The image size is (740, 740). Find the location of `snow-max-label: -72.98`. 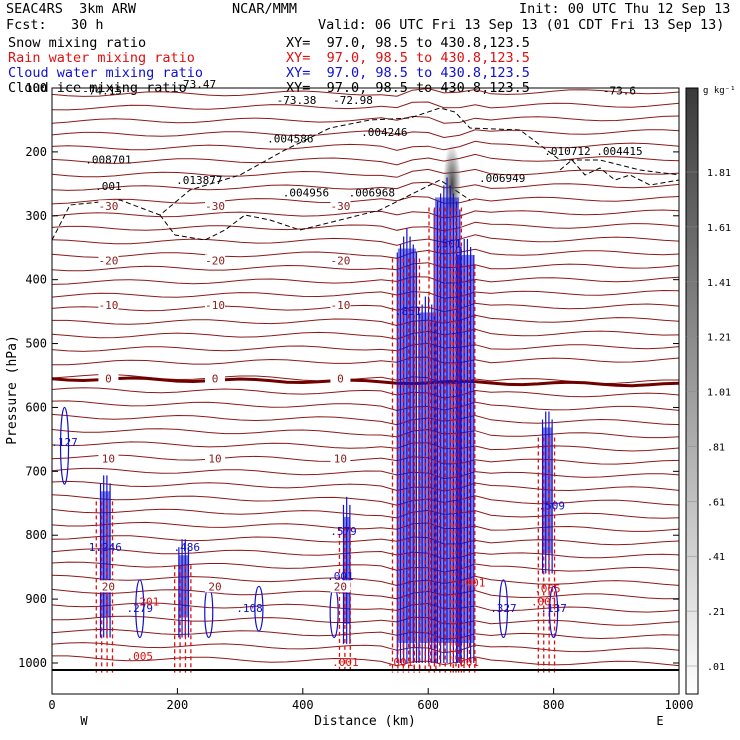

snow-max-label: -72.98 is located at coordinates (353, 100).